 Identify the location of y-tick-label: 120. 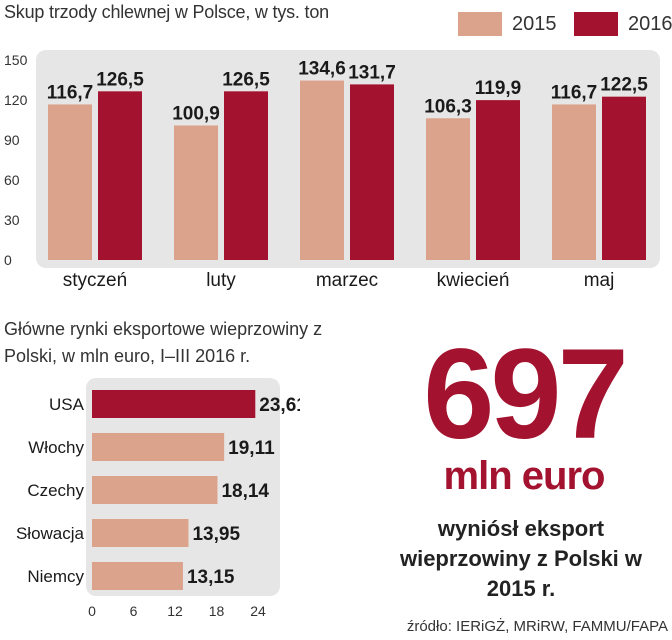
(16, 100).